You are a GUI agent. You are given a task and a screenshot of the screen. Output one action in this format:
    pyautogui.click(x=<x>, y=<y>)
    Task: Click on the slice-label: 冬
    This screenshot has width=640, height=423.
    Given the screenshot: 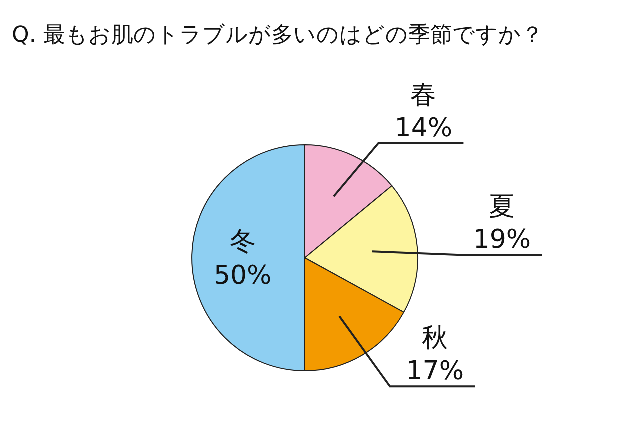 What is the action you would take?
    pyautogui.click(x=243, y=242)
    